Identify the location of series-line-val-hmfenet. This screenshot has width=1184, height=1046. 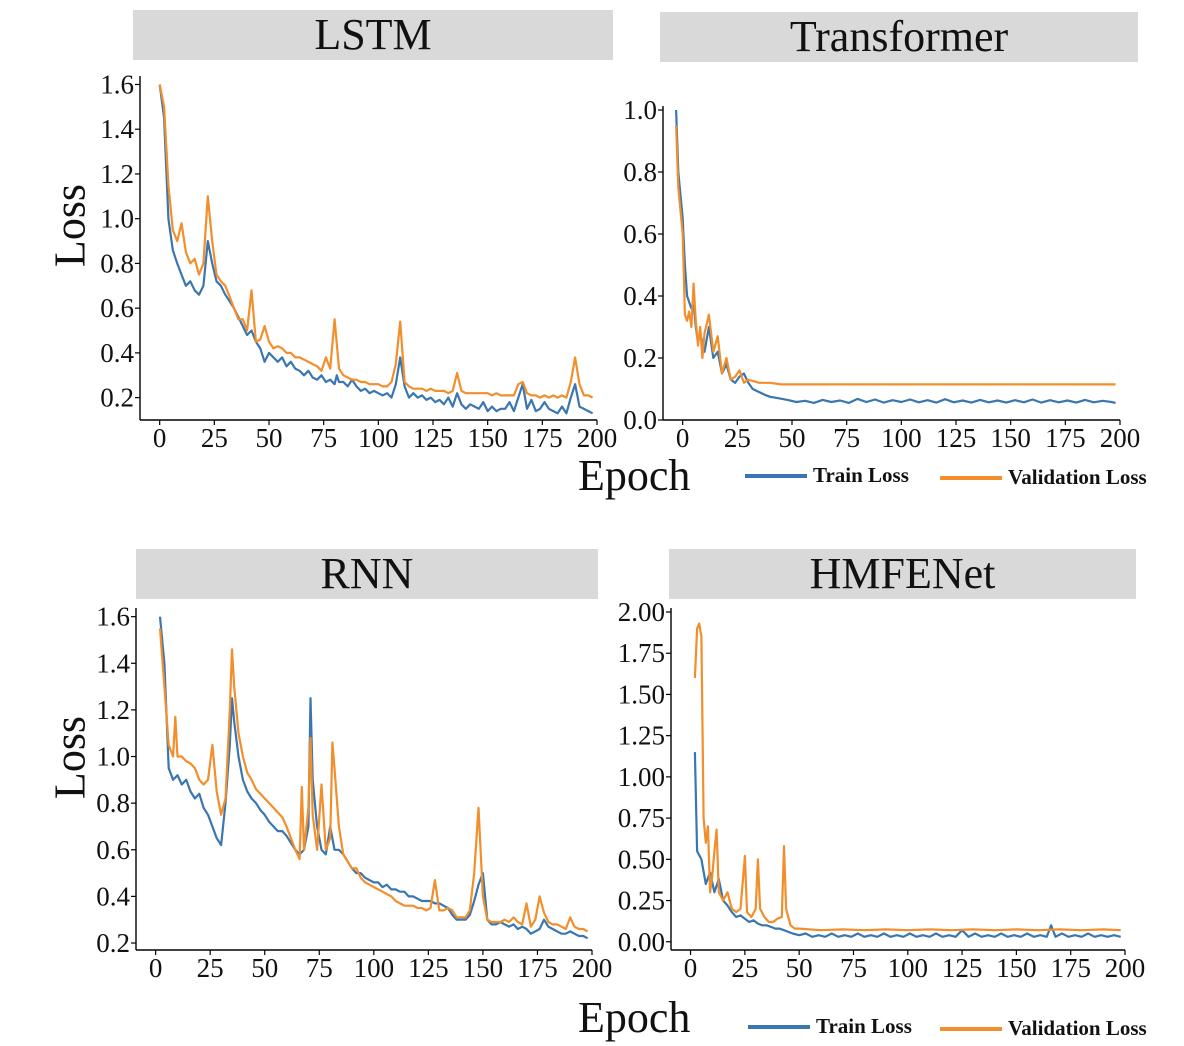
(907, 777).